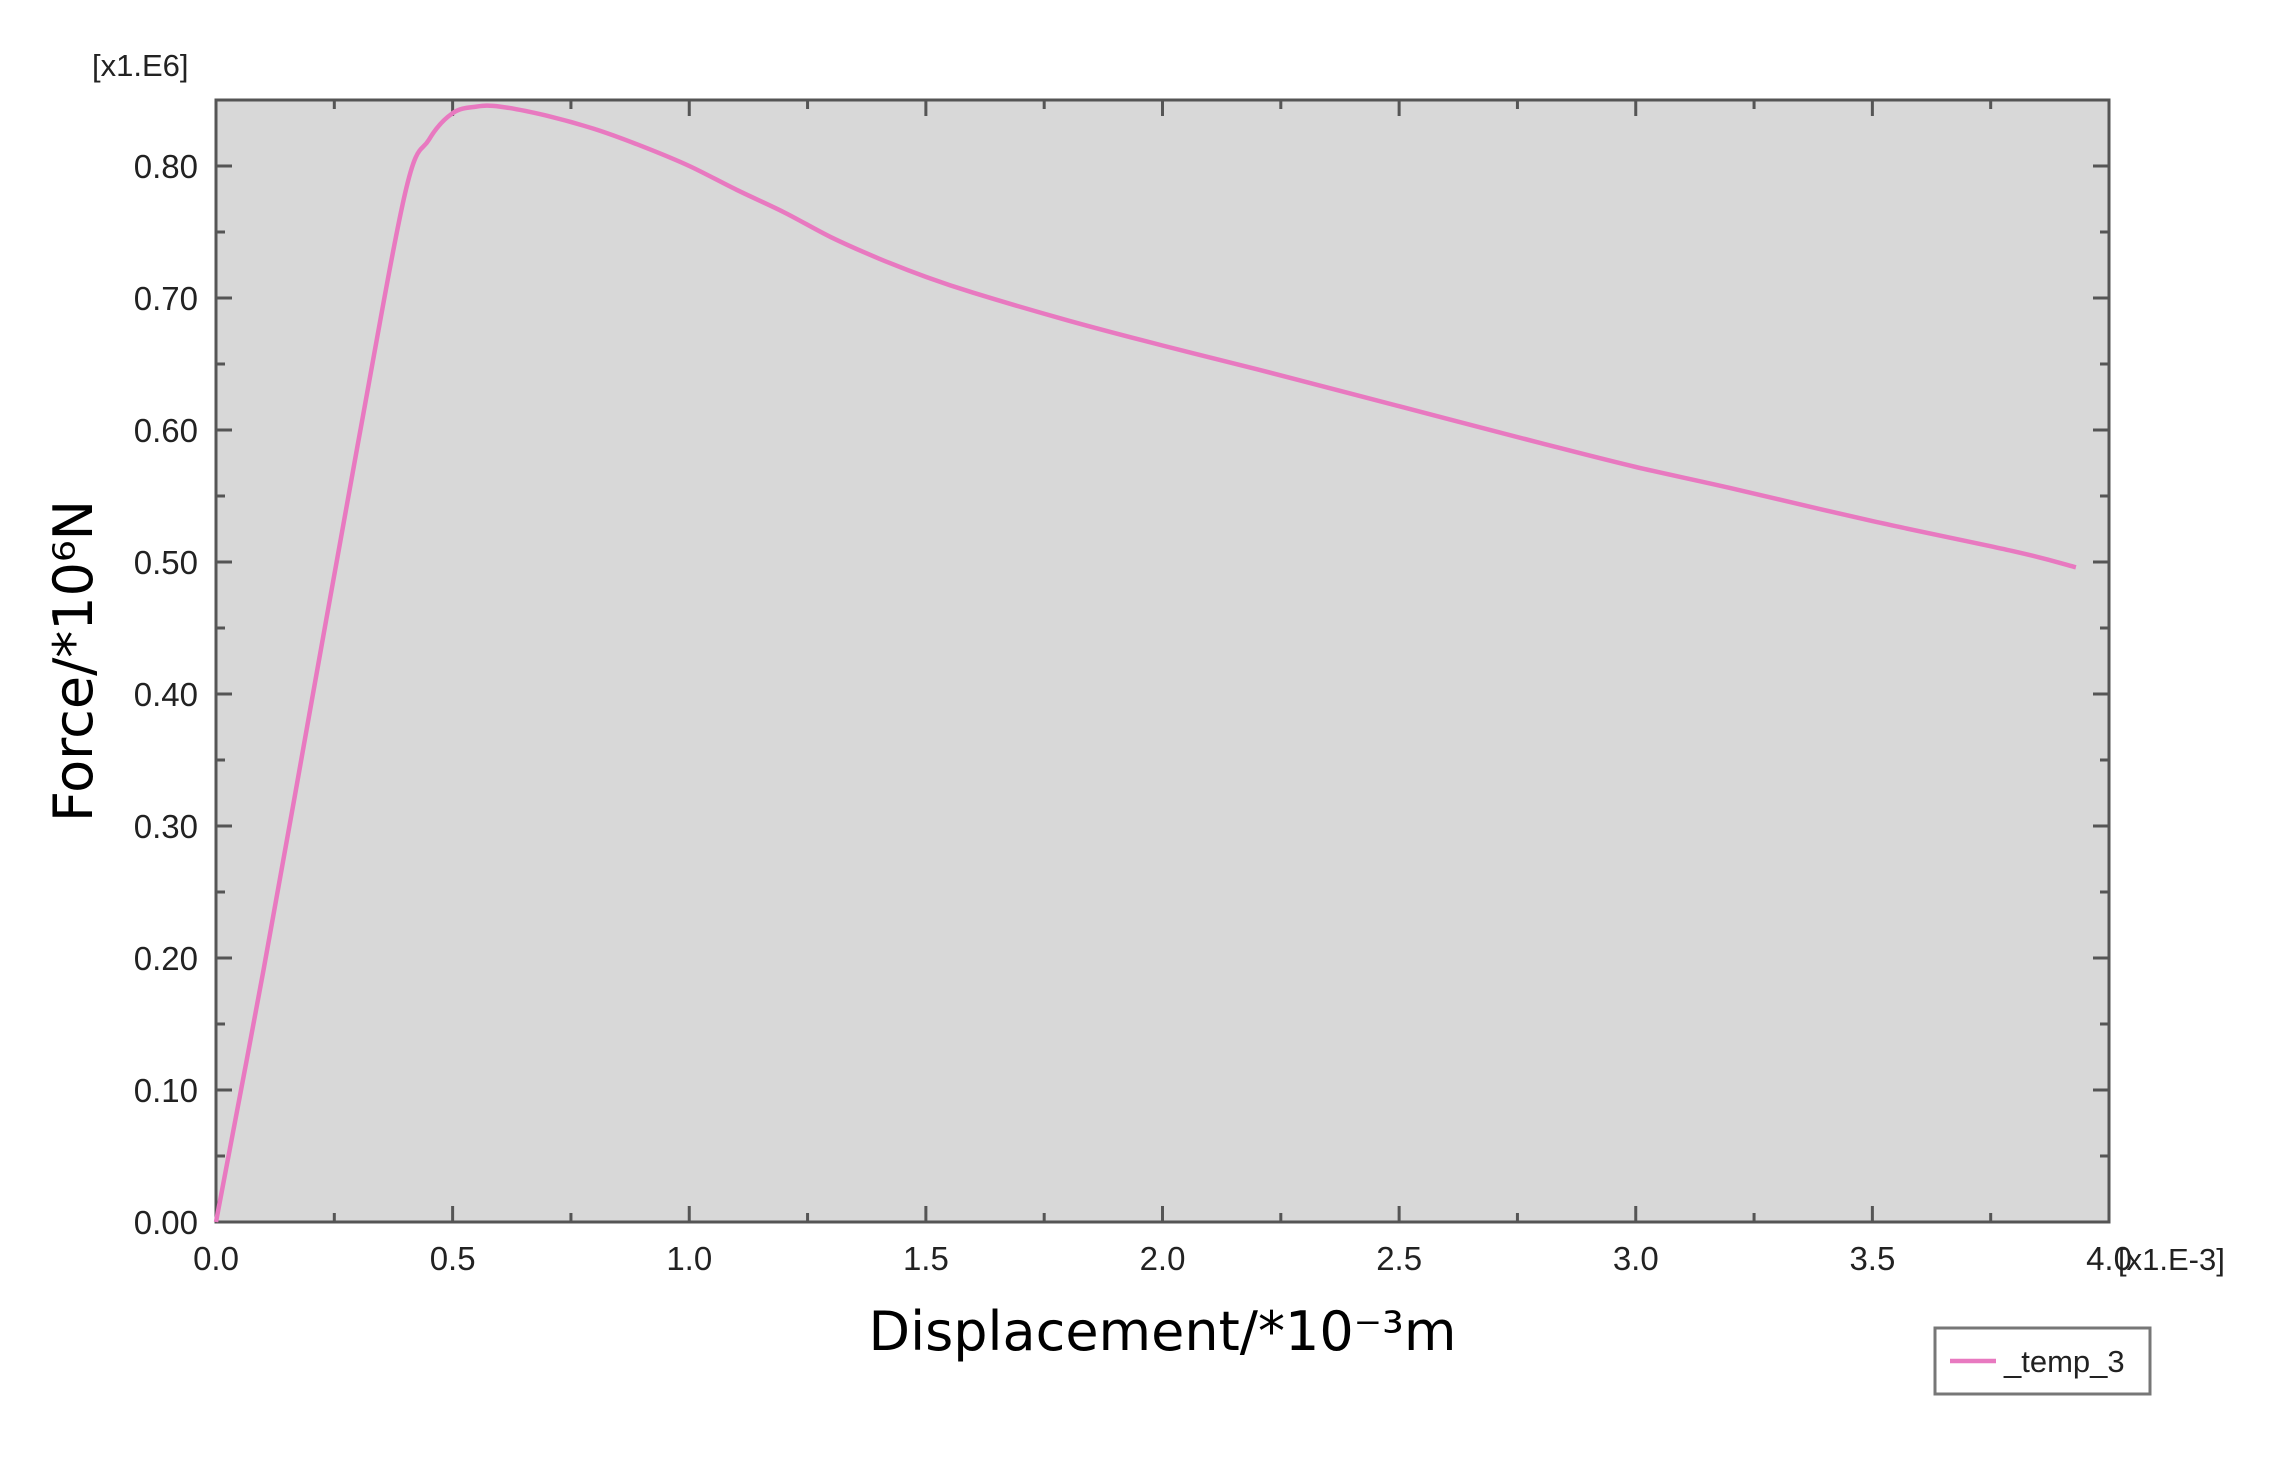 The width and height of the screenshot is (2271, 1465). I want to click on x-tick-label: 3.5, so click(1872, 1258).